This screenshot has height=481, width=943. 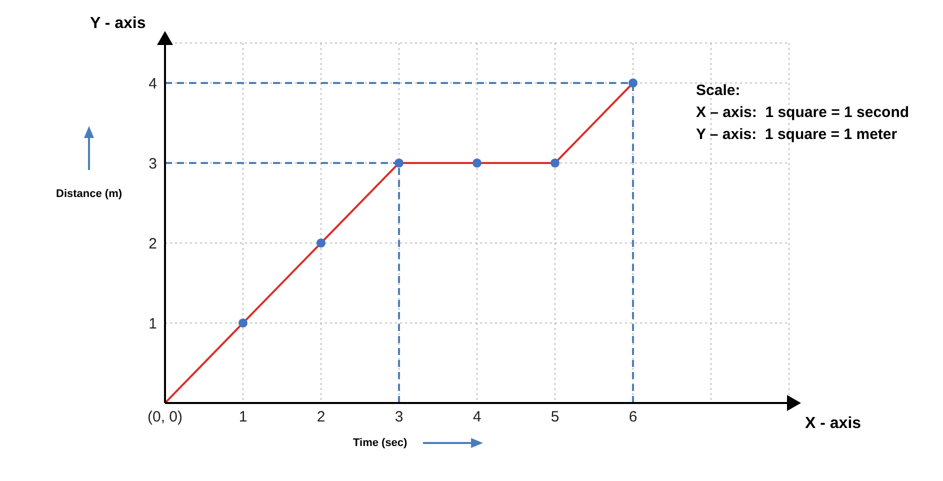 I want to click on y-tick-label: 3, so click(x=152, y=163).